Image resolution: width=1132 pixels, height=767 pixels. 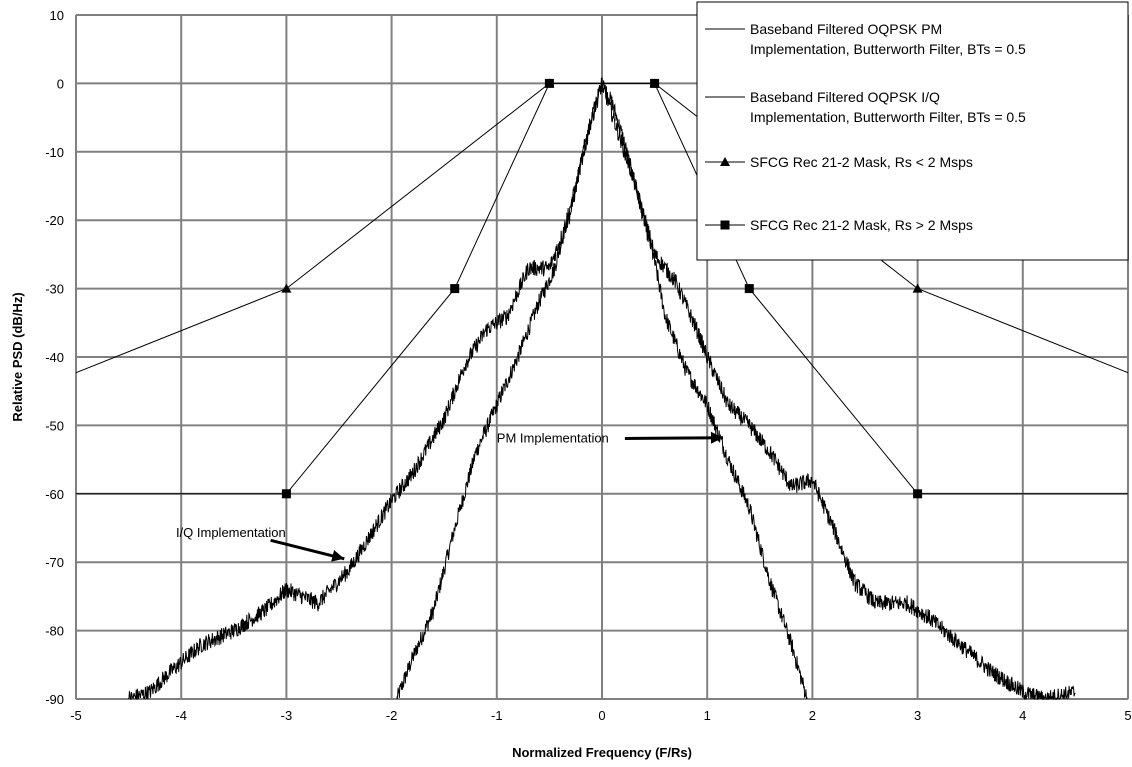 I want to click on x-tick-label: -2, so click(x=392, y=715).